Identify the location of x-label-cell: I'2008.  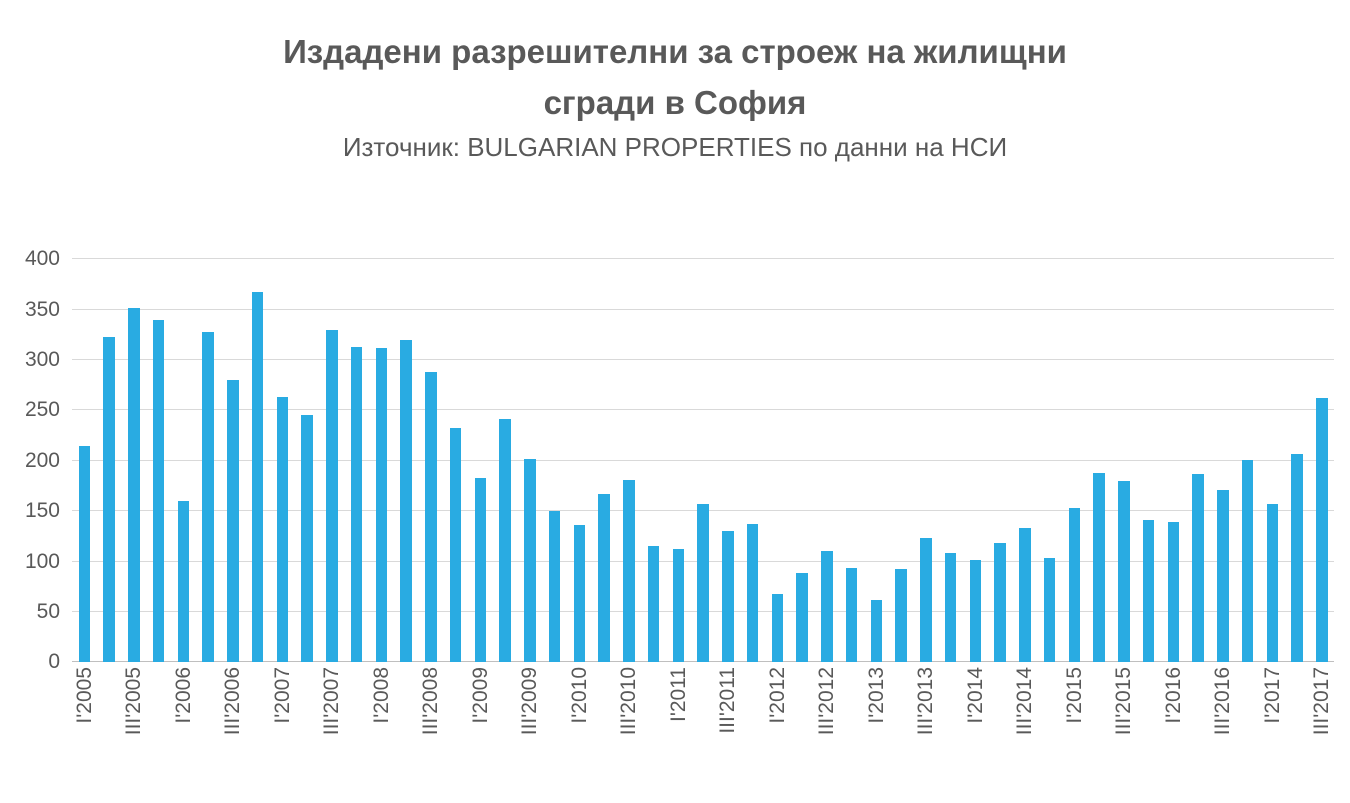
(381, 724).